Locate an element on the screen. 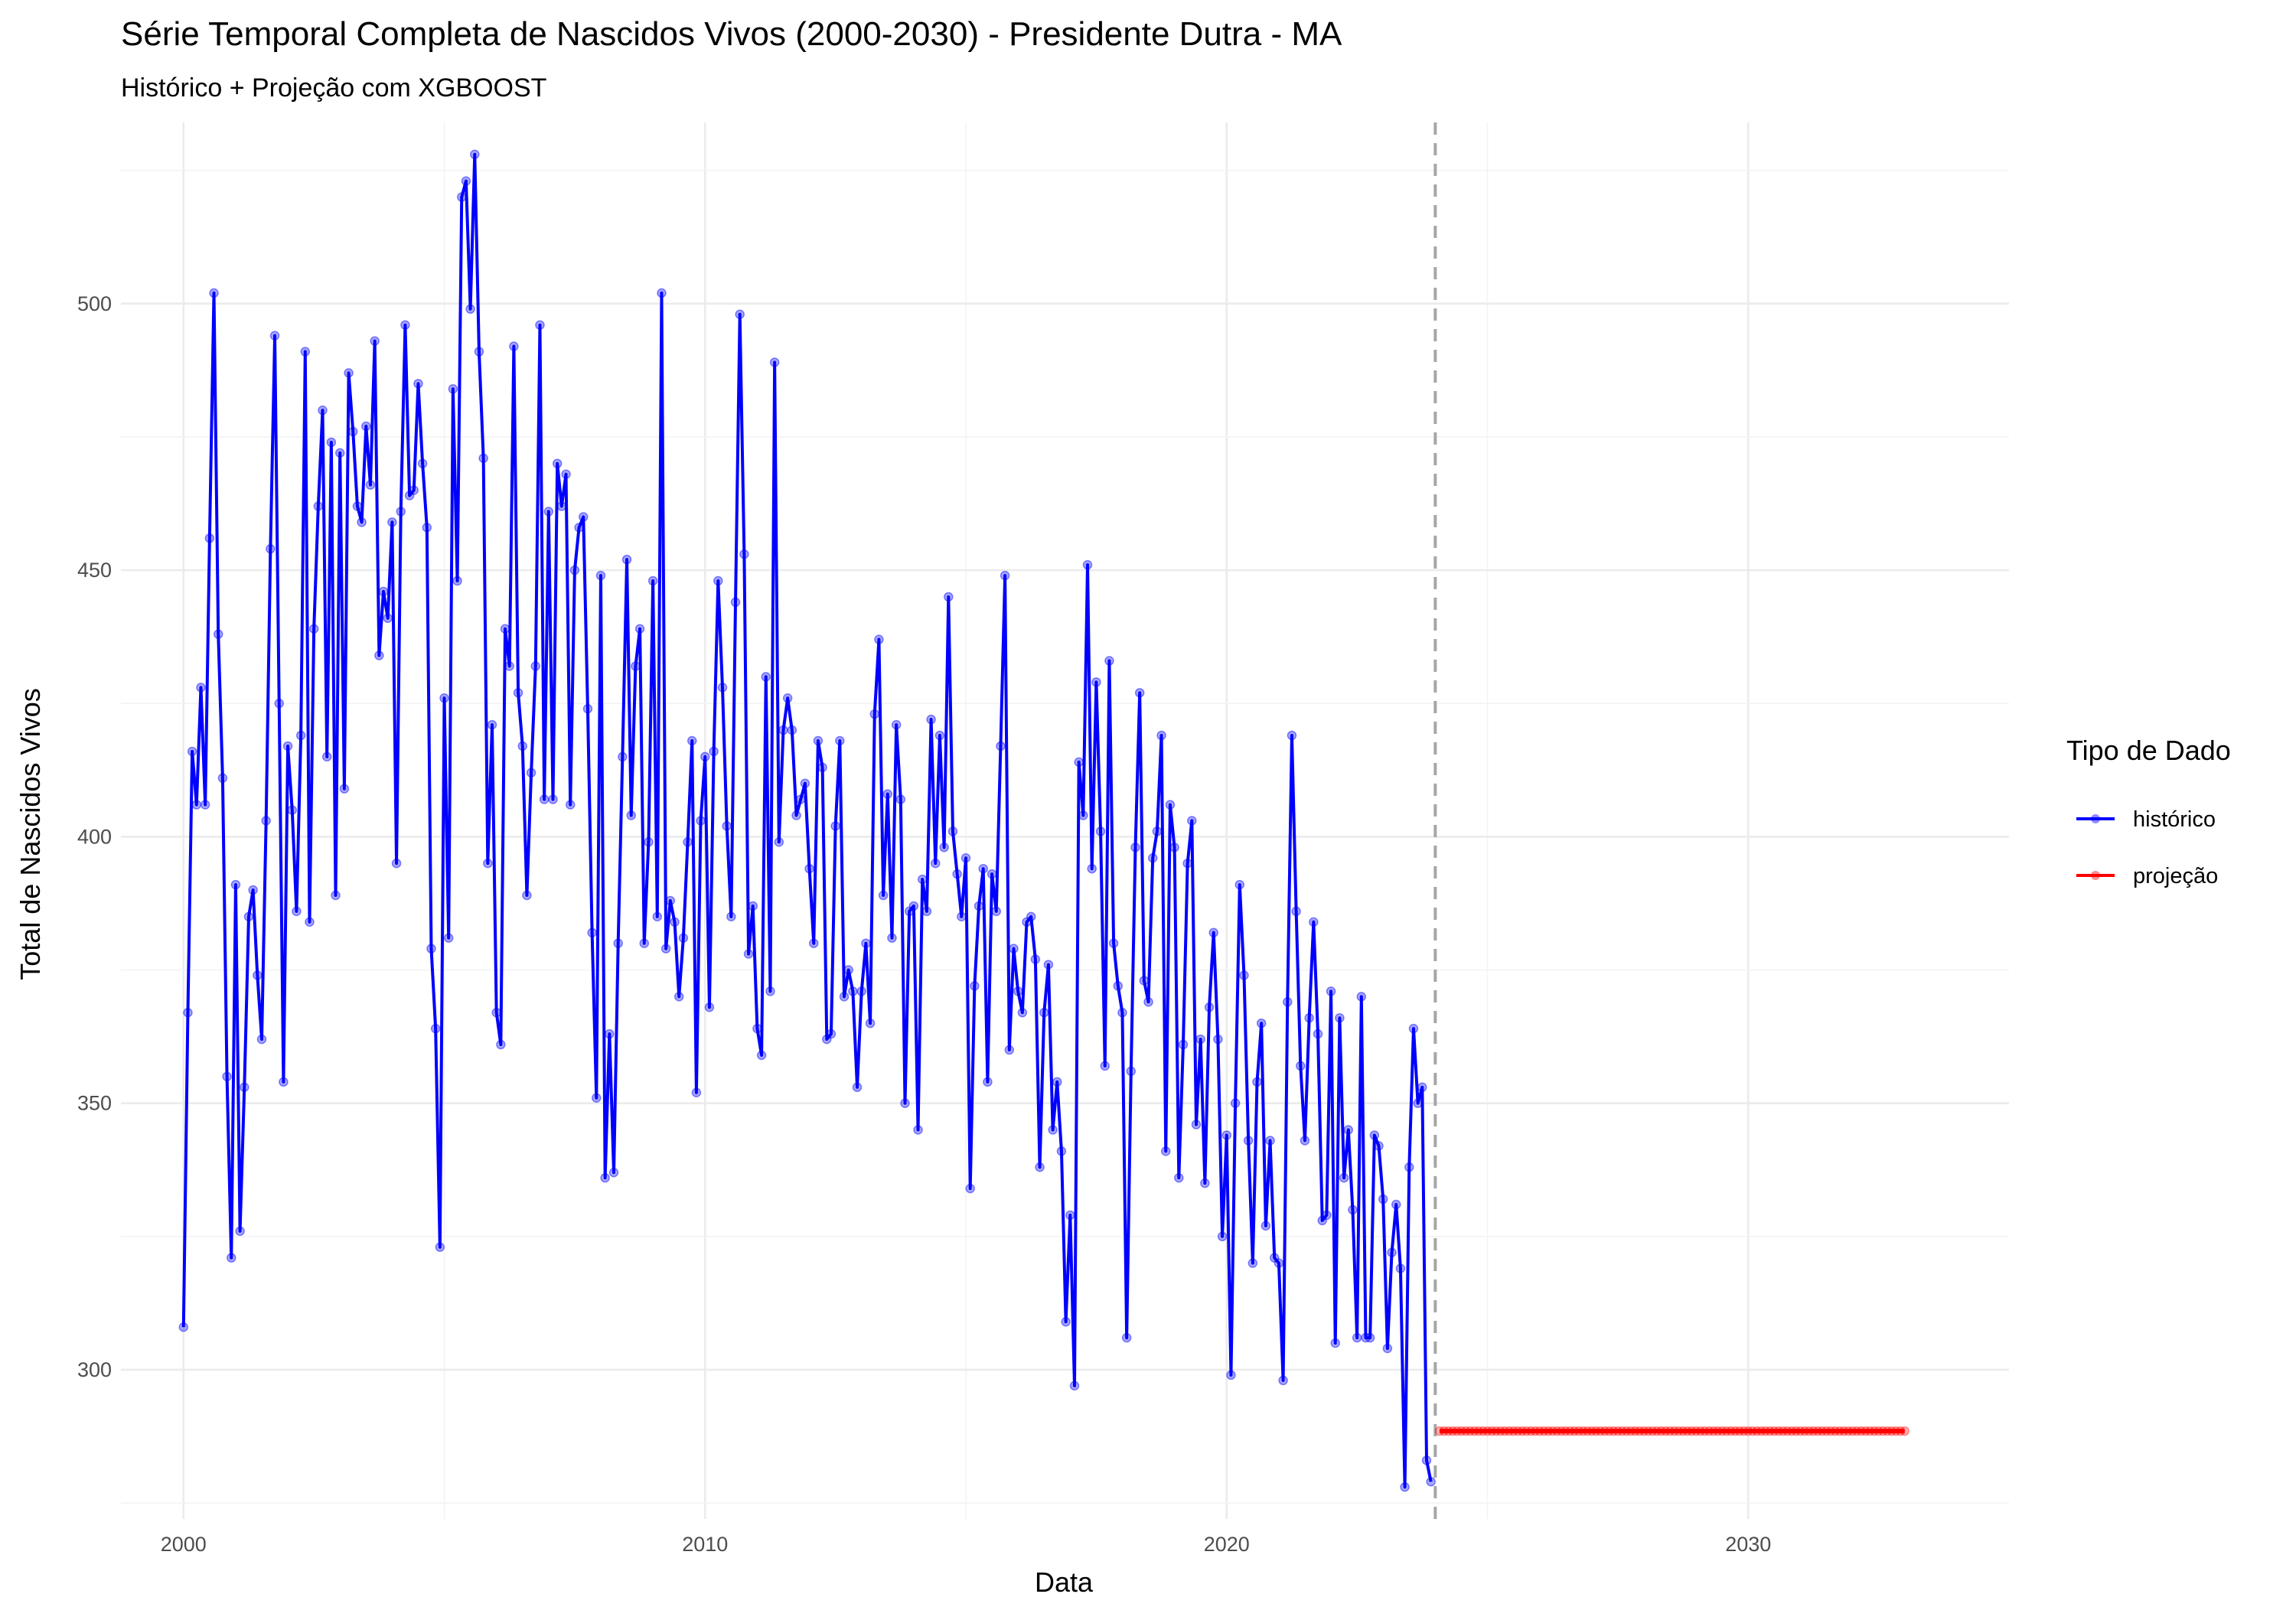 This screenshot has height=1607, width=2296. y-tick-label: 300 is located at coordinates (94, 1370).